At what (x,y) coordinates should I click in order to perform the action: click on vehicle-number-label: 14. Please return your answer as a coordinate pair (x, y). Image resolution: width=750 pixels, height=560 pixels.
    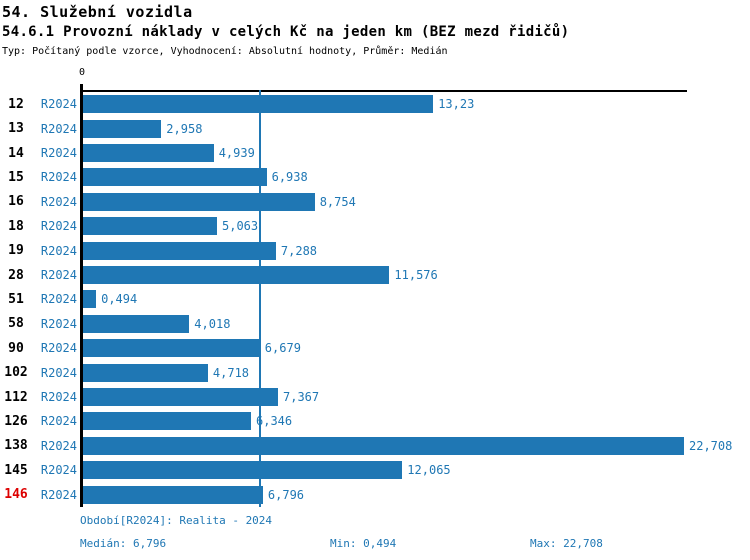
    Looking at the image, I should click on (16, 153).